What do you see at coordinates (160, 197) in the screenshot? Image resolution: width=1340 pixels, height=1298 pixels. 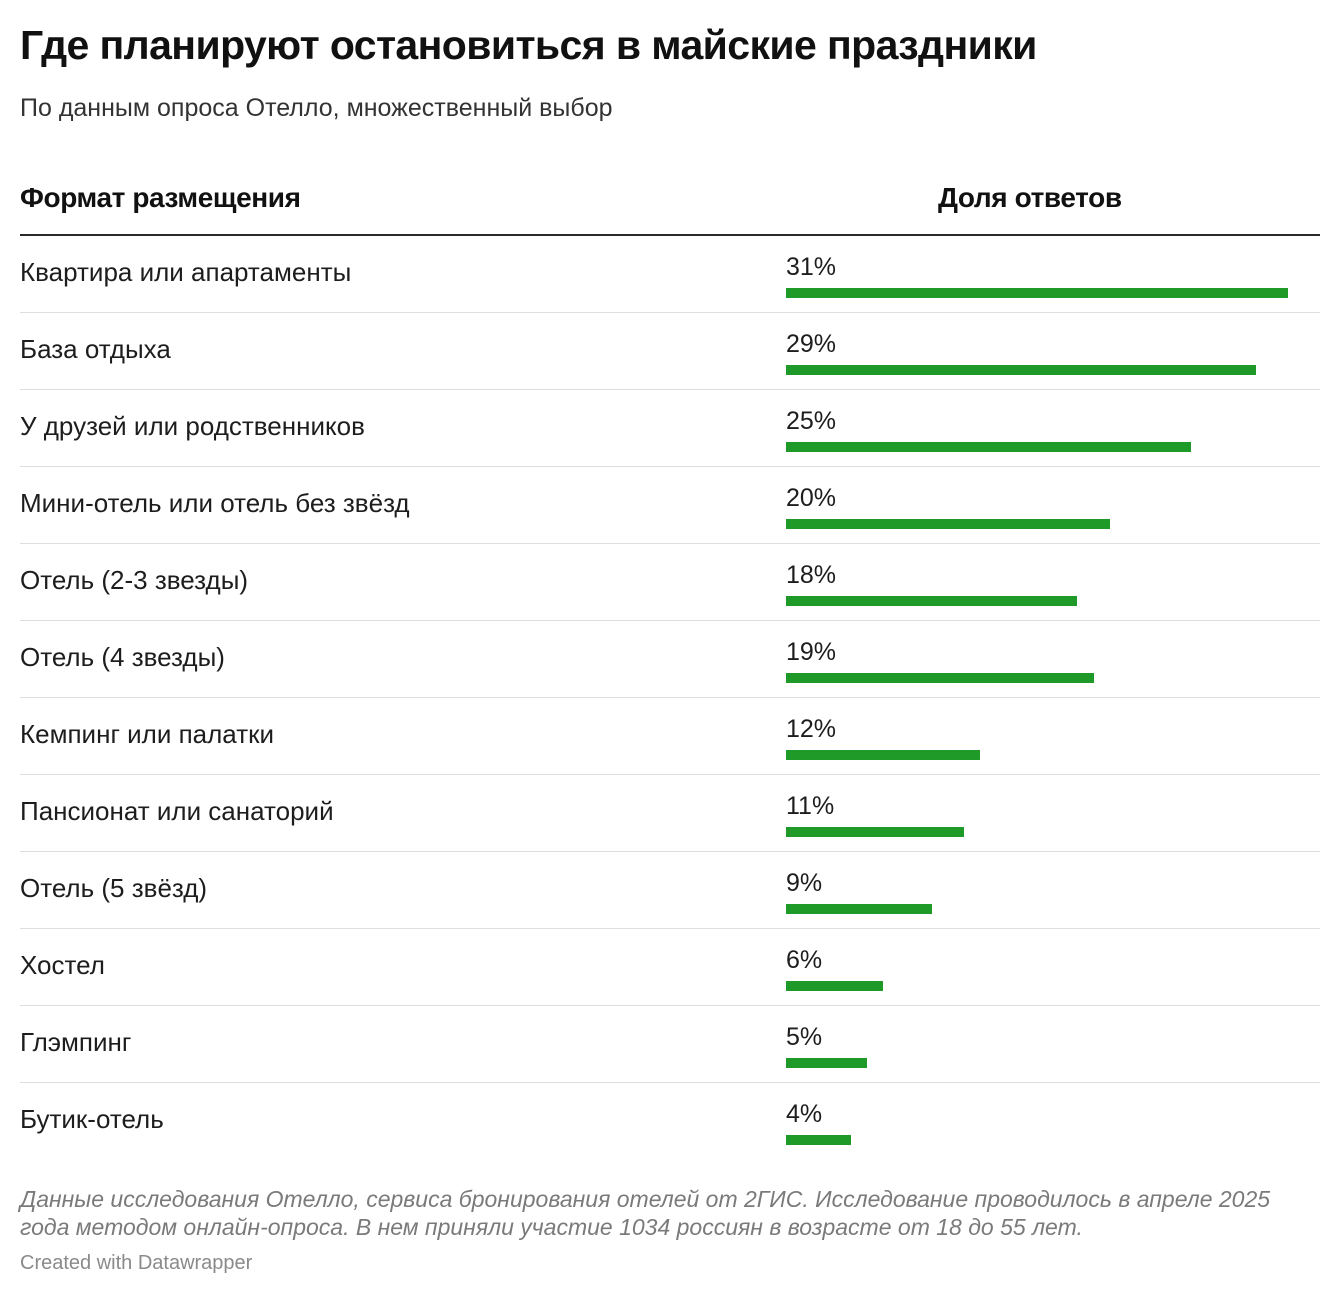 I see `column-header-format: Формат размещения` at bounding box center [160, 197].